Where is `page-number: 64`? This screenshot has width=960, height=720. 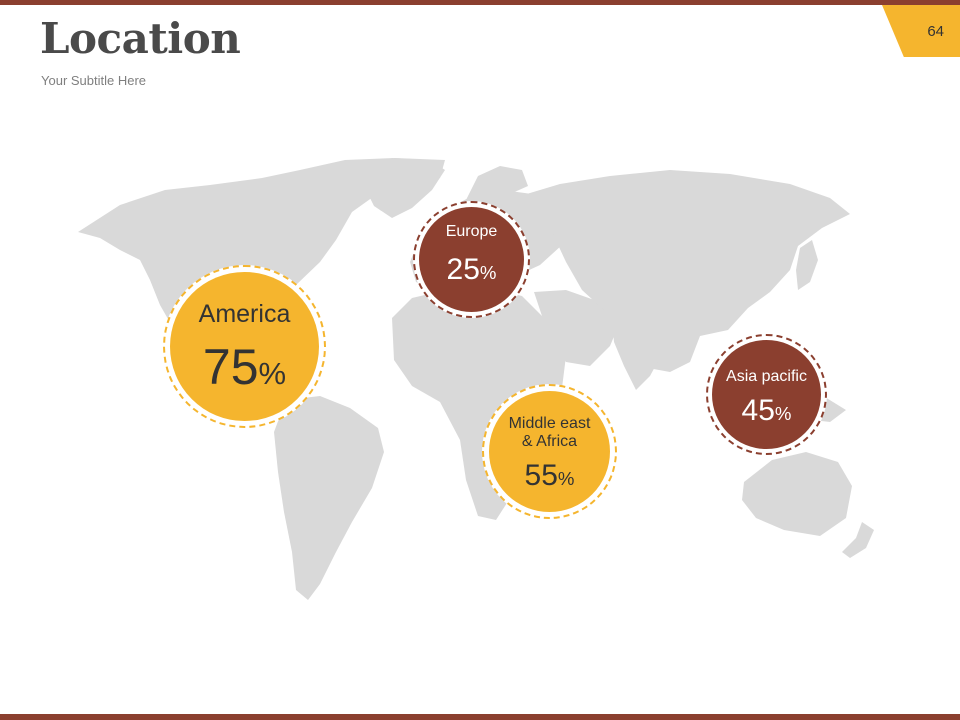 page-number: 64 is located at coordinates (935, 31).